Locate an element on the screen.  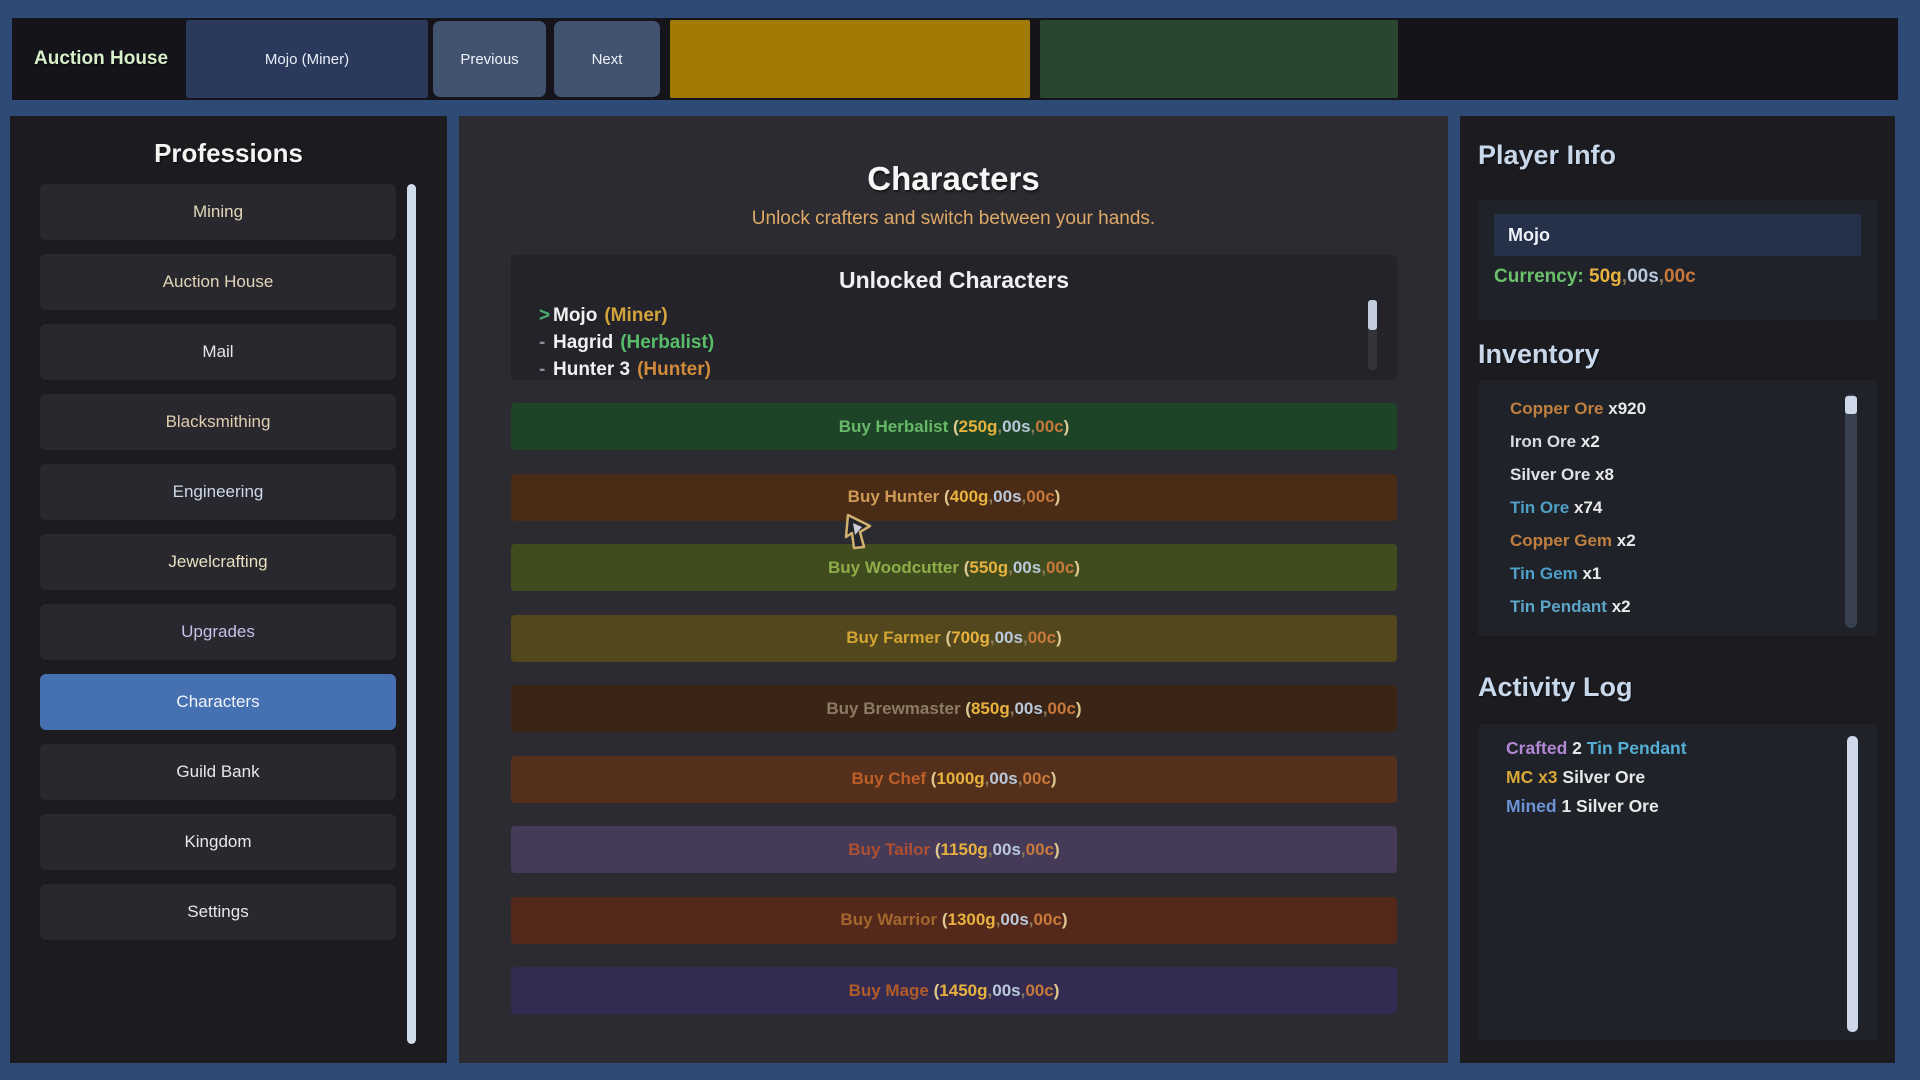
buy-herbalist-button: Buy Herbalist (250g, 00s, 00c) is located at coordinates (954, 426).